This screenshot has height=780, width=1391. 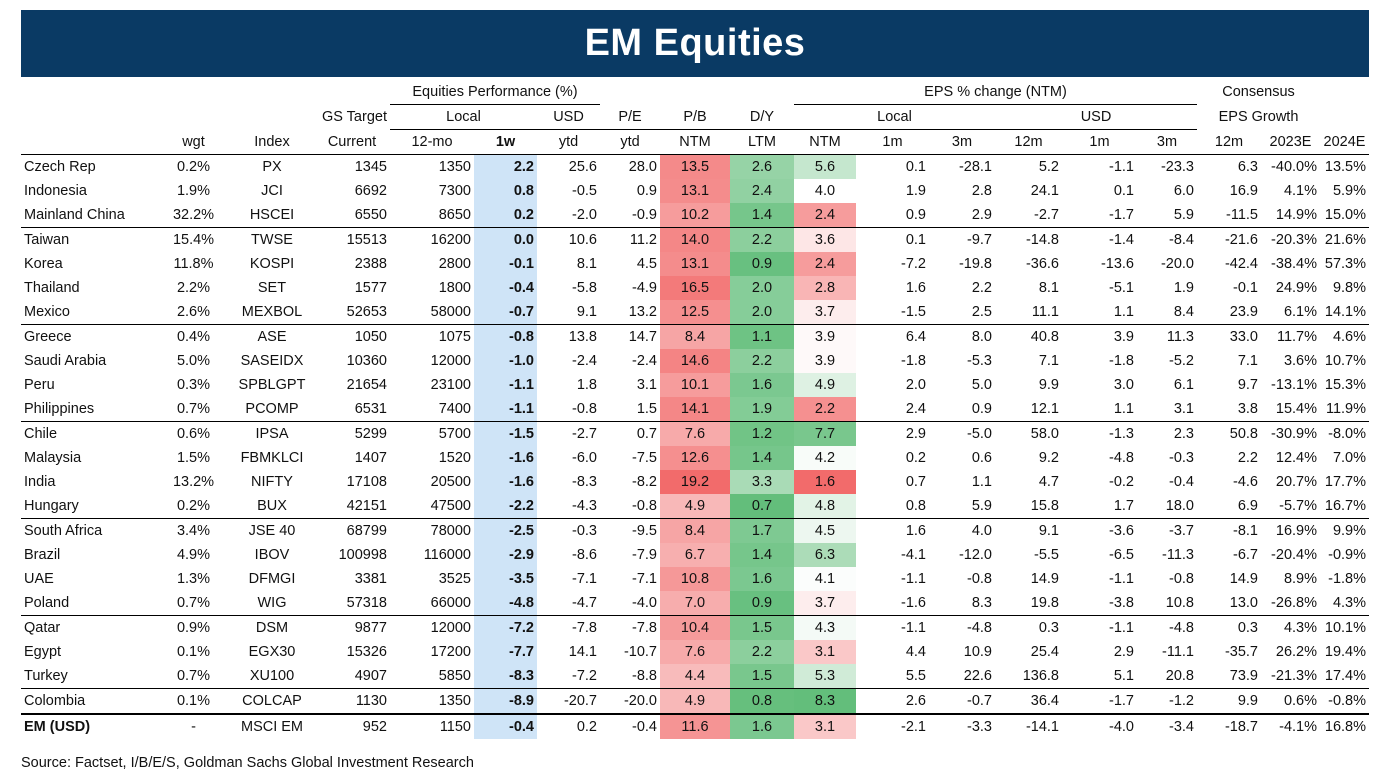 I want to click on cell-perf-1w: 2.2, so click(x=505, y=166).